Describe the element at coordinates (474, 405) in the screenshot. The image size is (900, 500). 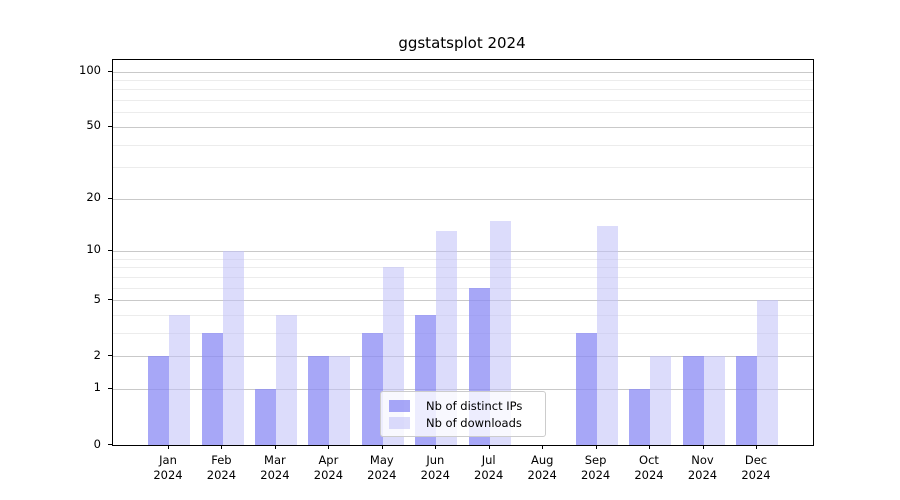
I see `legend-label-distinct-ips: Nb of distinct IPs` at that location.